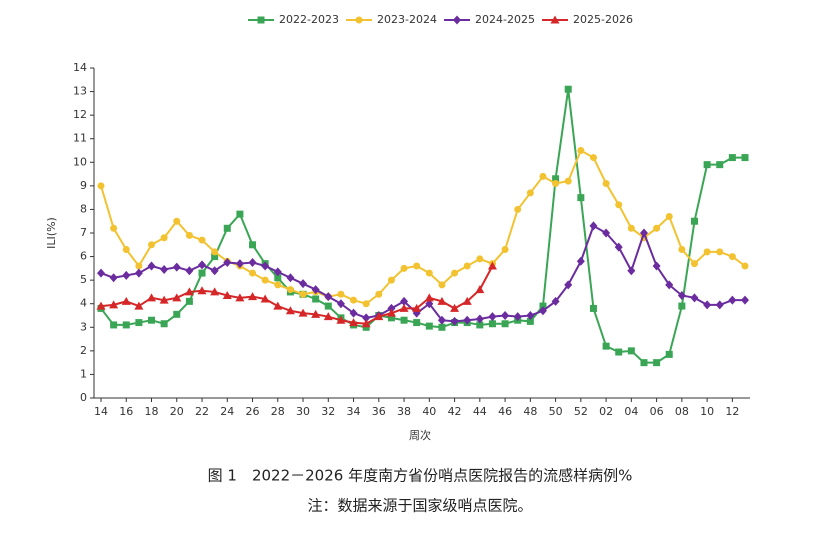  I want to click on legend-label: 2022-2023, so click(309, 19).